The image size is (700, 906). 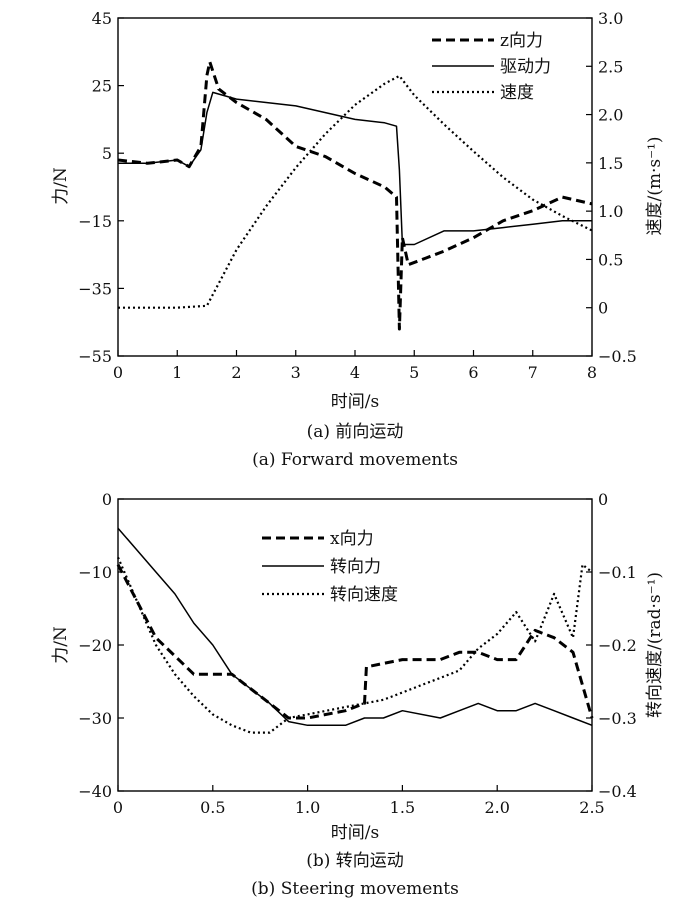 I want to click on x-tick-label: 7, so click(x=533, y=372).